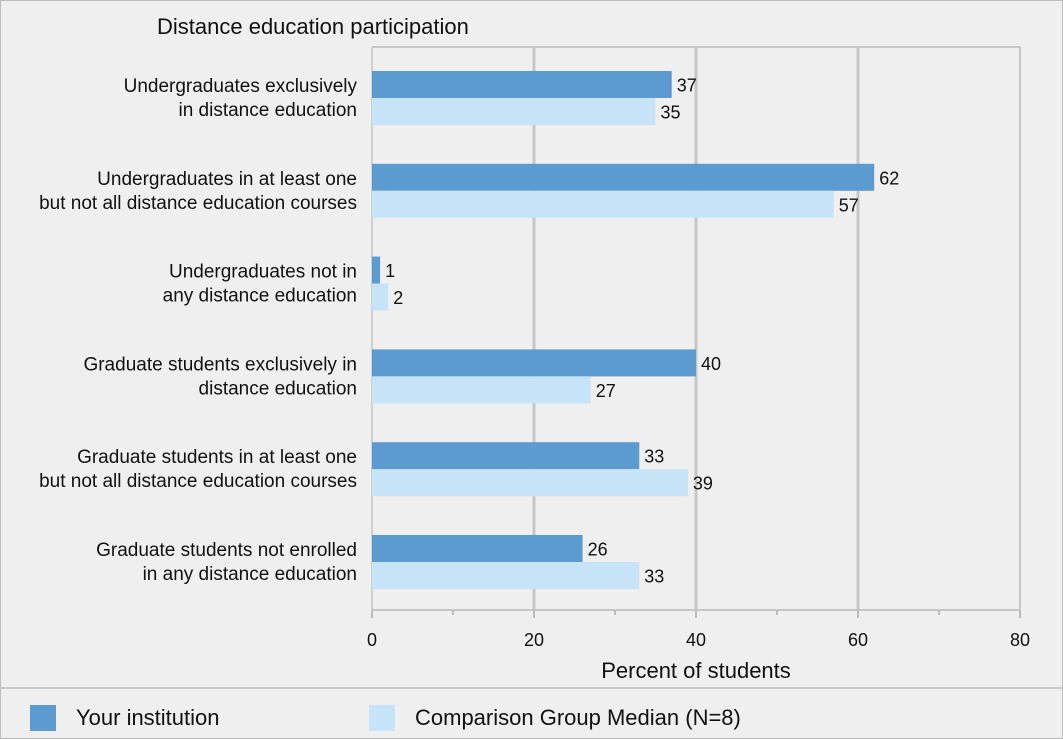 The width and height of the screenshot is (1063, 739). What do you see at coordinates (578, 717) in the screenshot?
I see `legend-label-comparison-group: Comparison Group Median (N=8)` at bounding box center [578, 717].